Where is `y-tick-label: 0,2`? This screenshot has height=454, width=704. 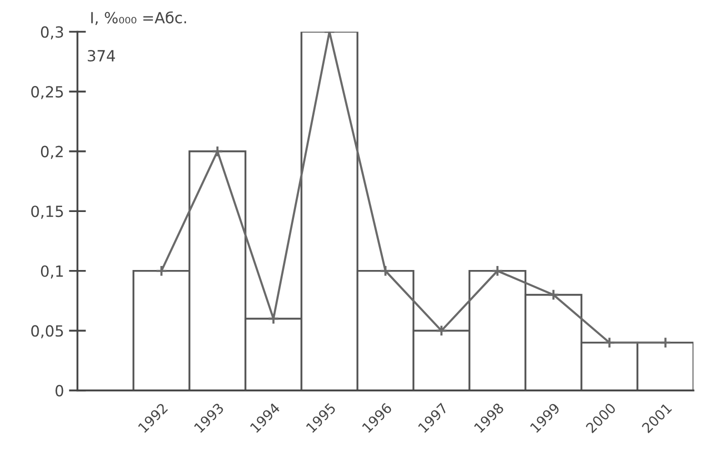
y-tick-label: 0,2 is located at coordinates (51, 152).